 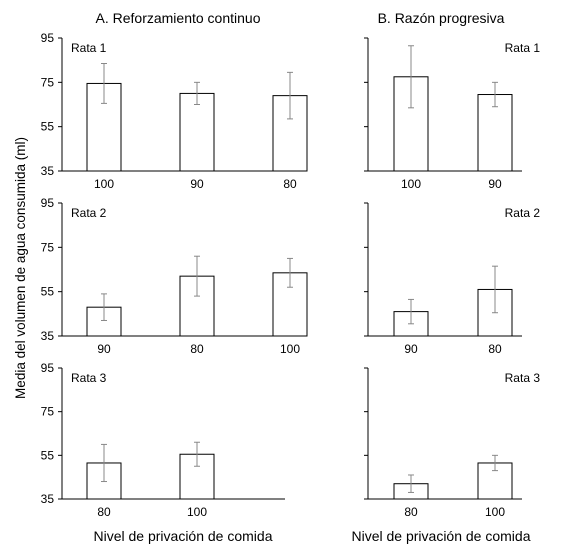 I want to click on col-title-a: A. Reforzamiento continuo, so click(x=178, y=18).